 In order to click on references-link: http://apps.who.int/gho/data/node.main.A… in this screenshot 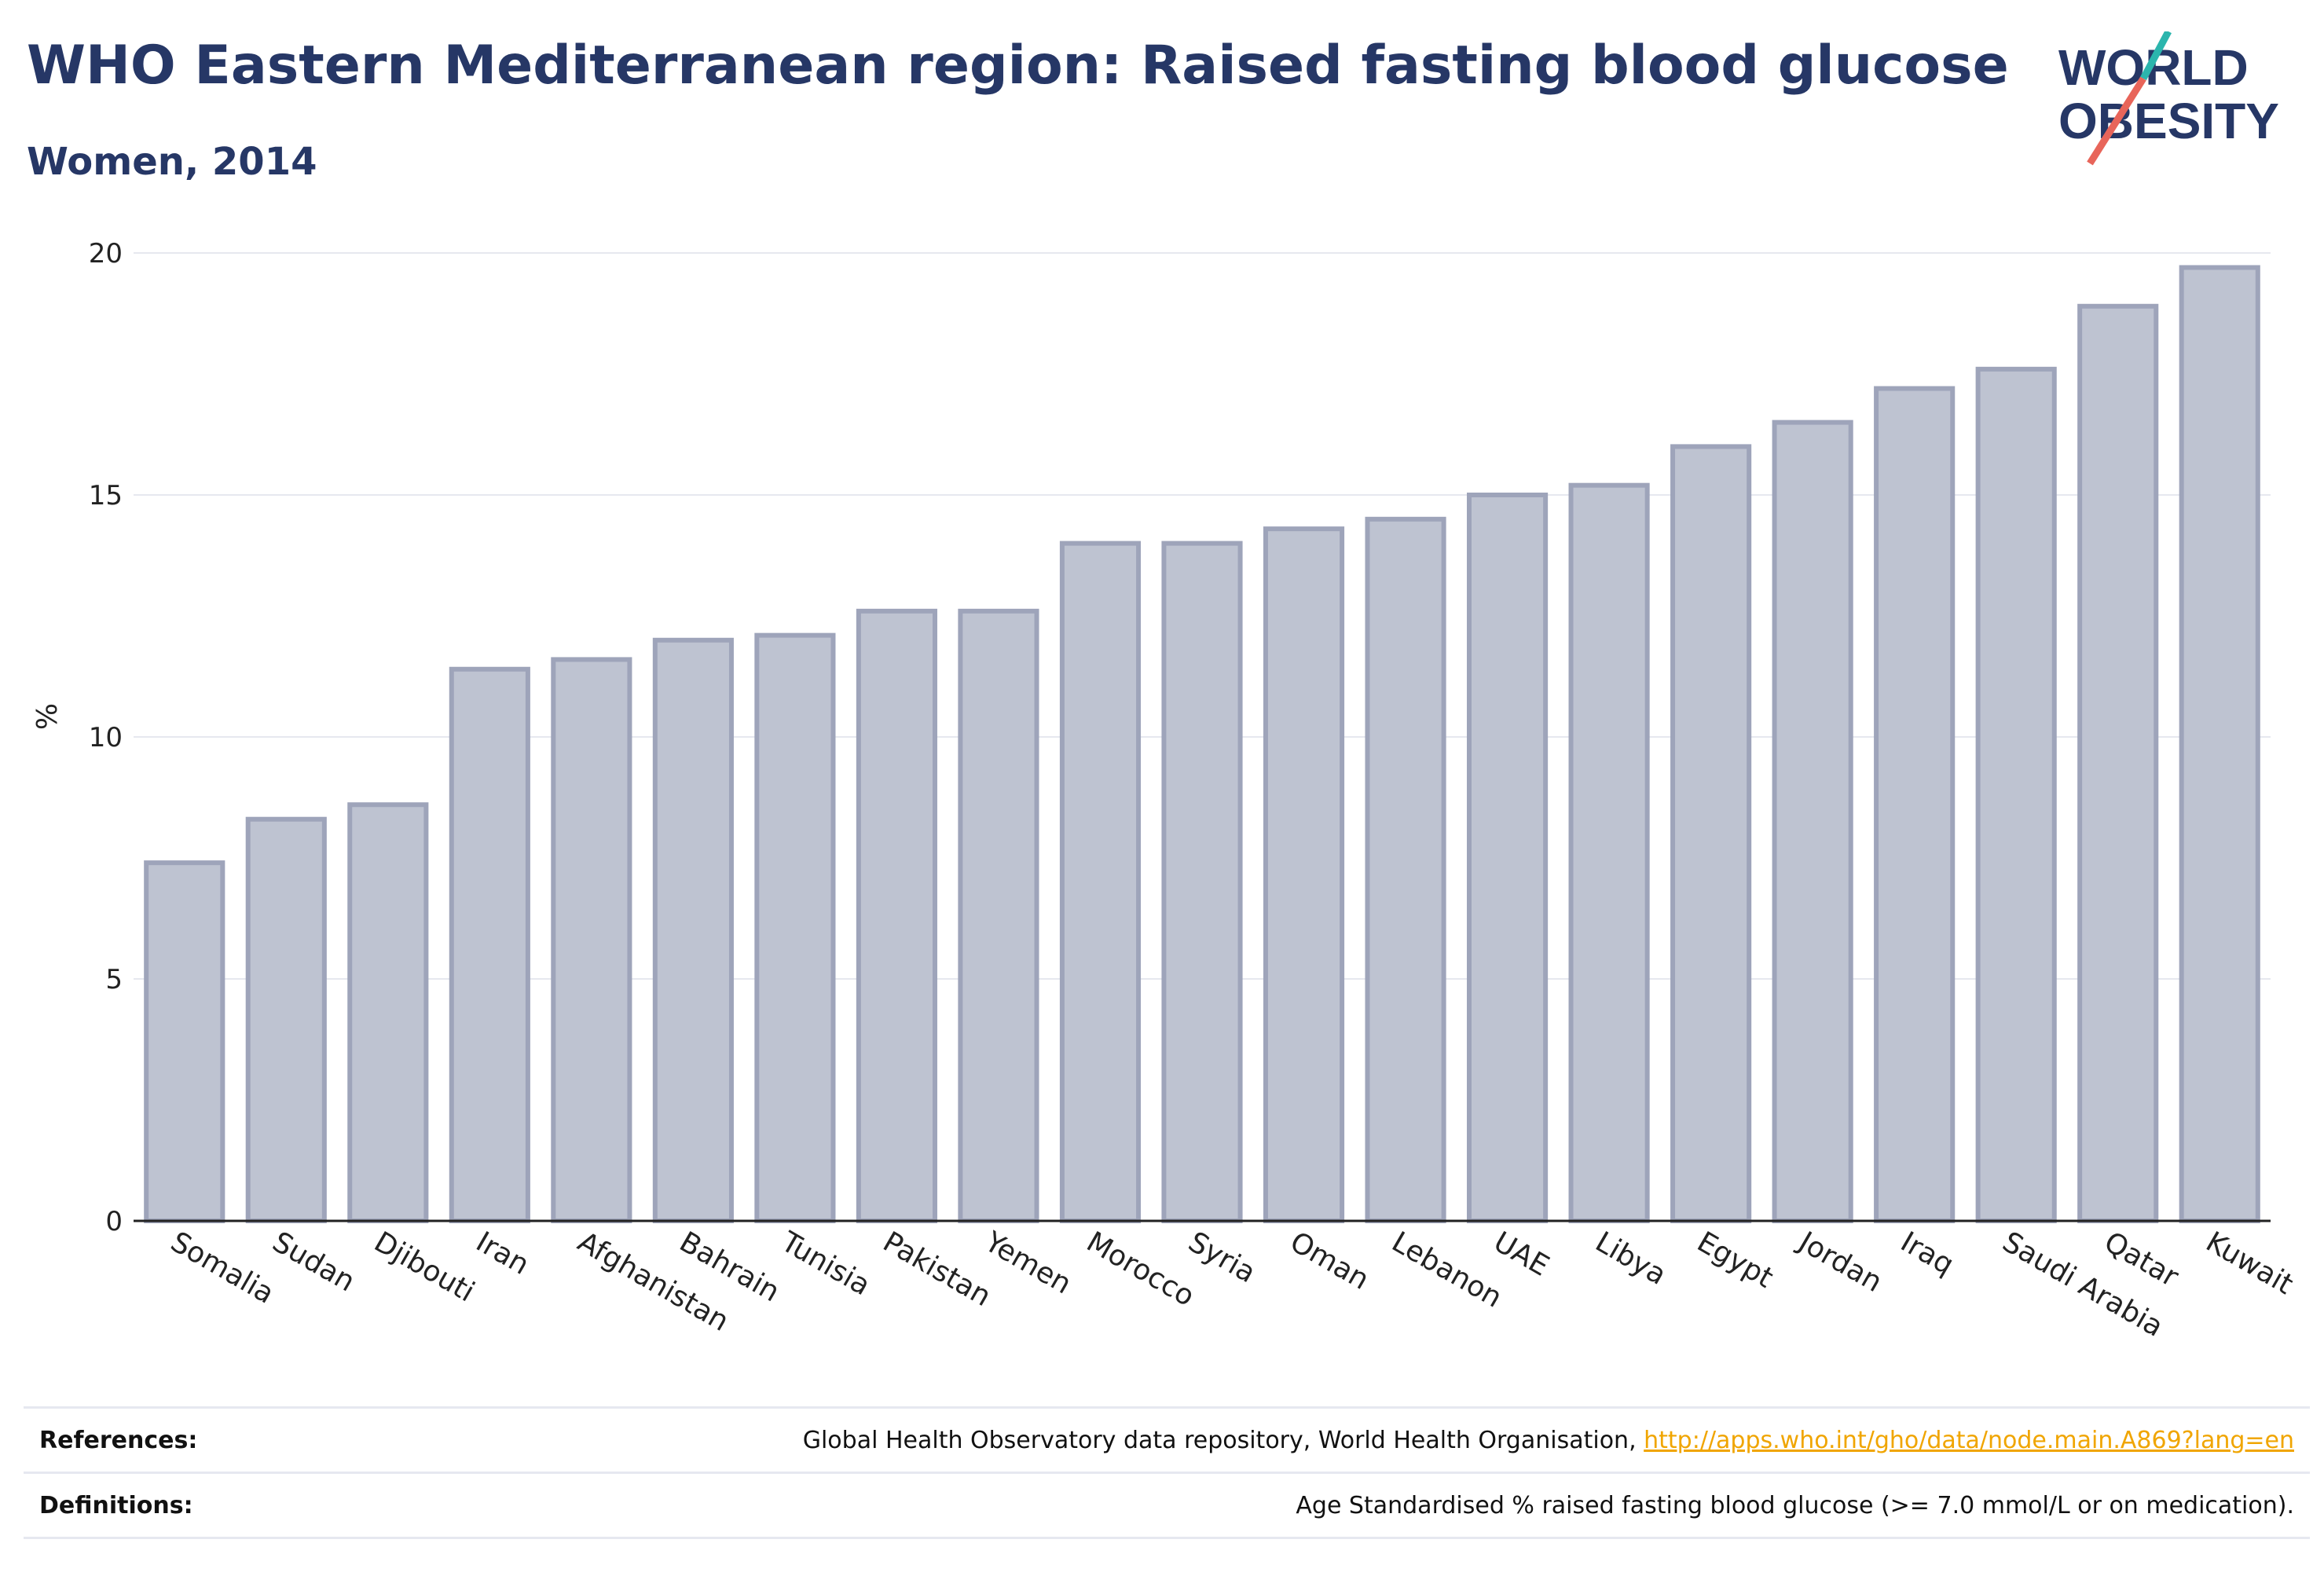, I will do `click(1969, 1440)`.